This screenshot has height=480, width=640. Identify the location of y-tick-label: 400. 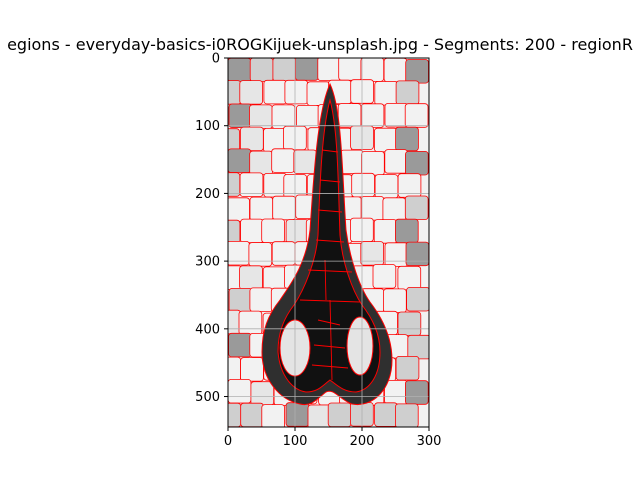
(207, 329).